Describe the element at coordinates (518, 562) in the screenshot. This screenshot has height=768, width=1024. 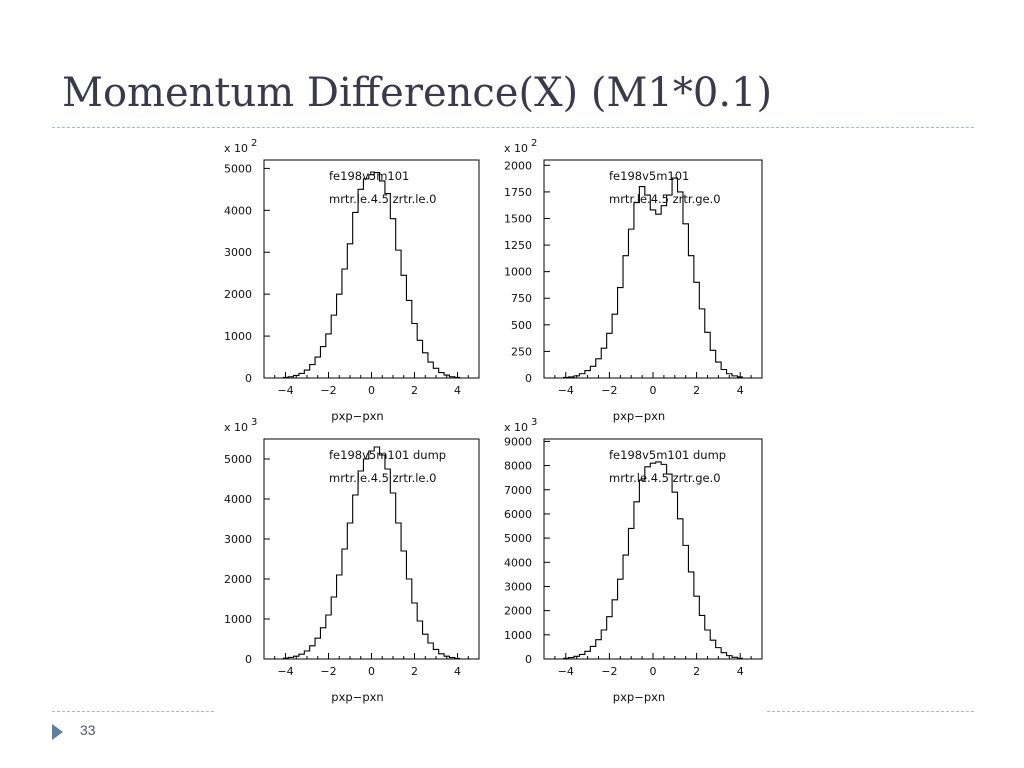
I see `y-tick-label: 4000` at that location.